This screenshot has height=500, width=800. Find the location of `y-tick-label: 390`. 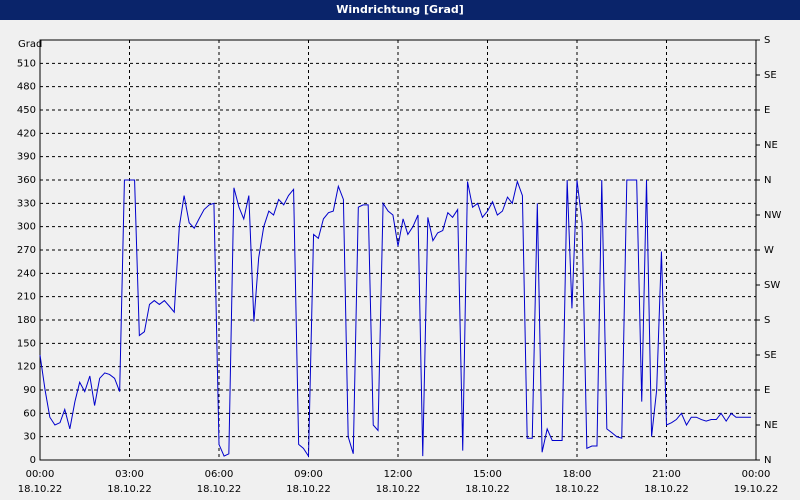

y-tick-label: 390 is located at coordinates (26, 157).